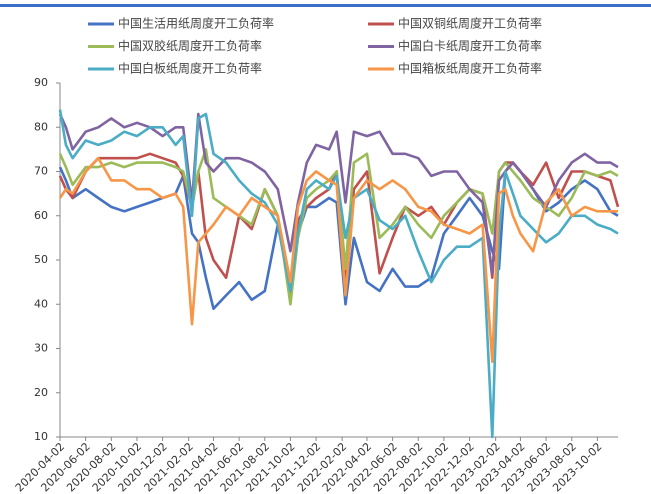 The height and width of the screenshot is (494, 651). Describe the element at coordinates (41, 215) in the screenshot. I see `y-tick-label: 60` at that location.